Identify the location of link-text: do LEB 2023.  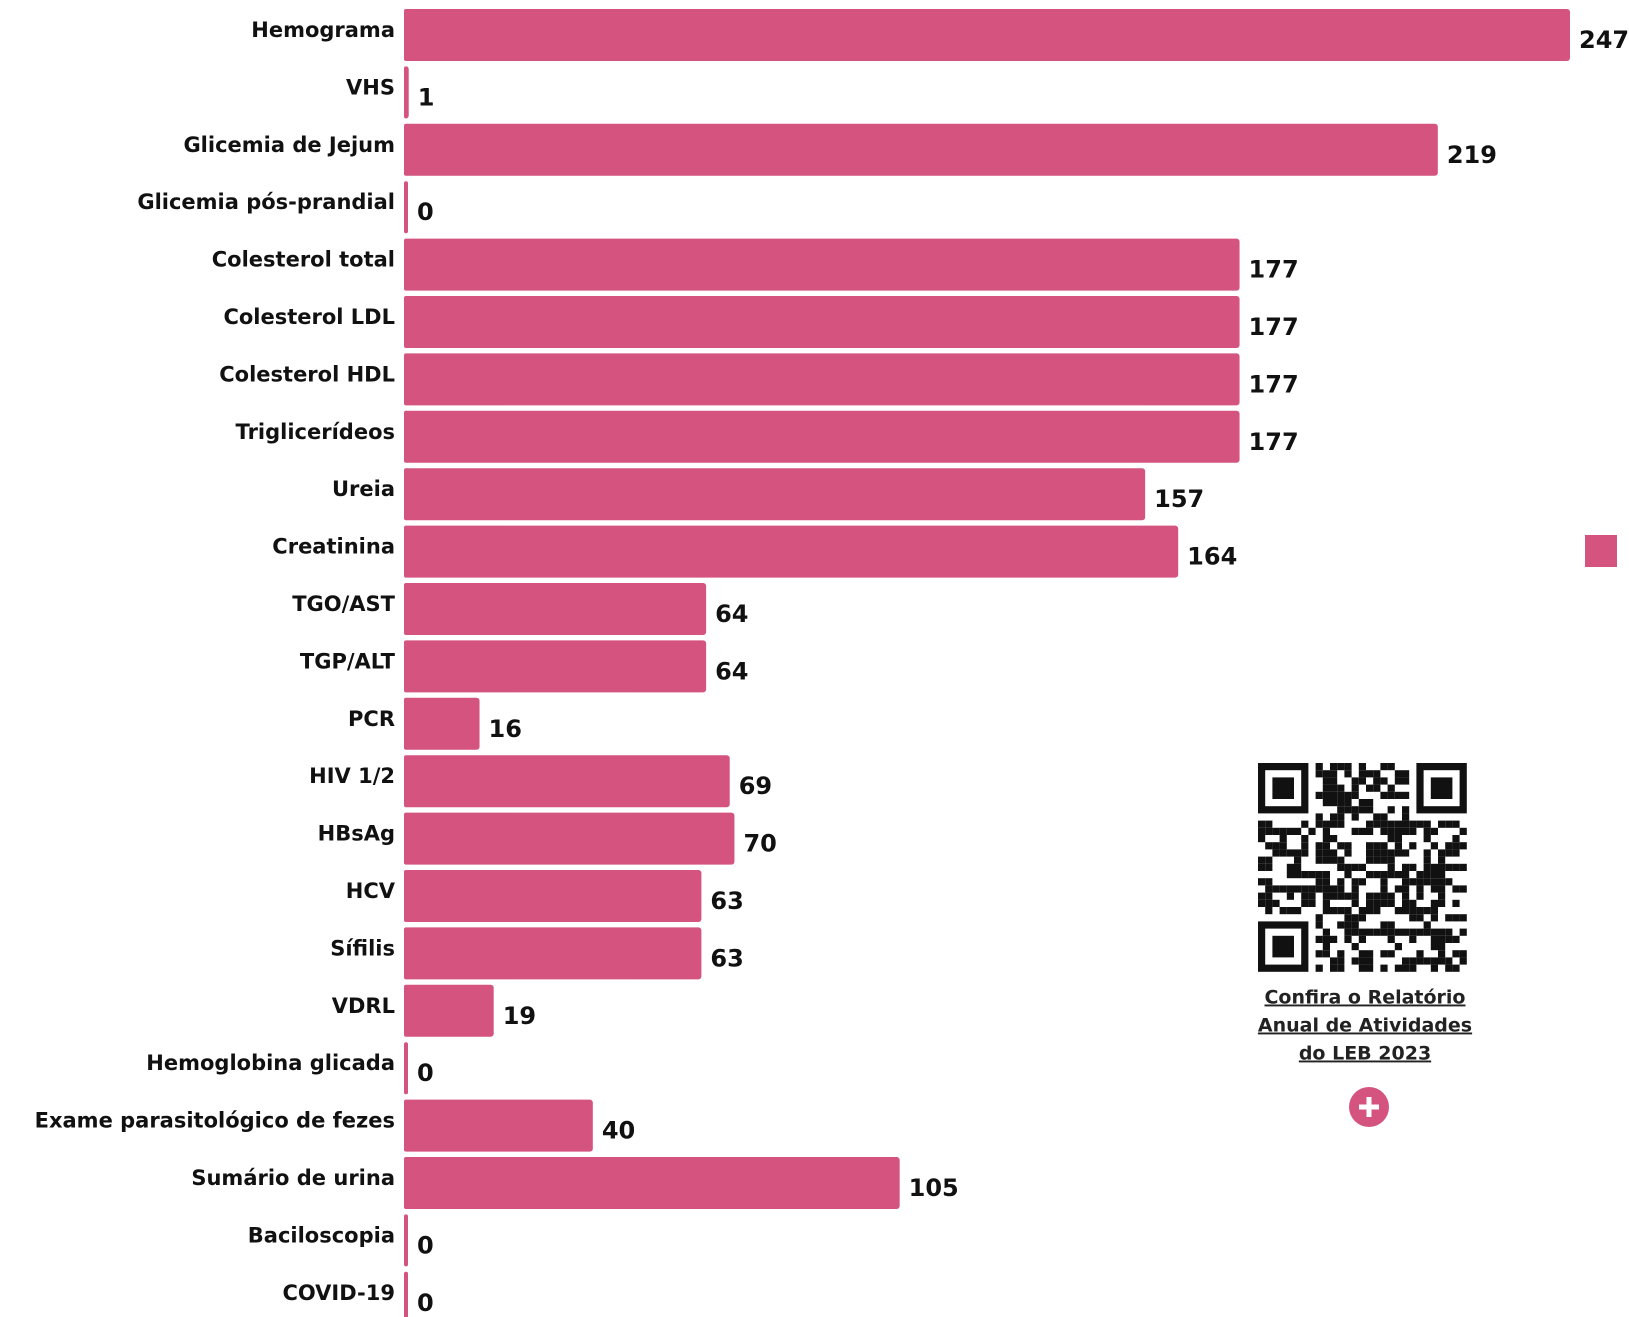
(1365, 1054).